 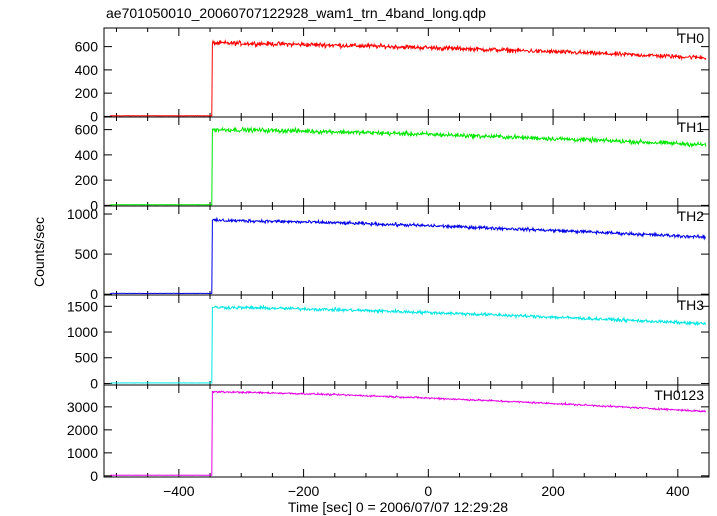 I want to click on series-line-th0, so click(x=408, y=78).